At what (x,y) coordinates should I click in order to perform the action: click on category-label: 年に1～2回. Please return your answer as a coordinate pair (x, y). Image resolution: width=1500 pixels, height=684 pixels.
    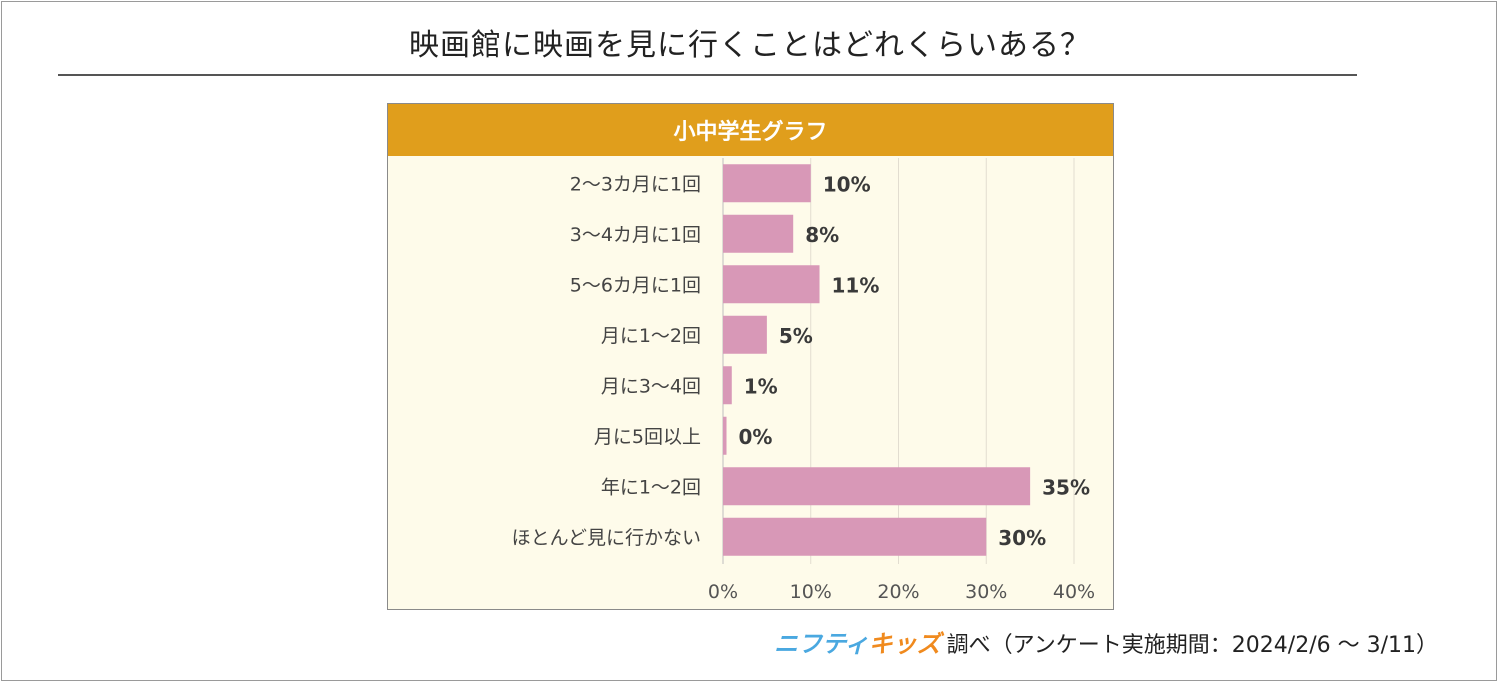
    Looking at the image, I should click on (651, 487).